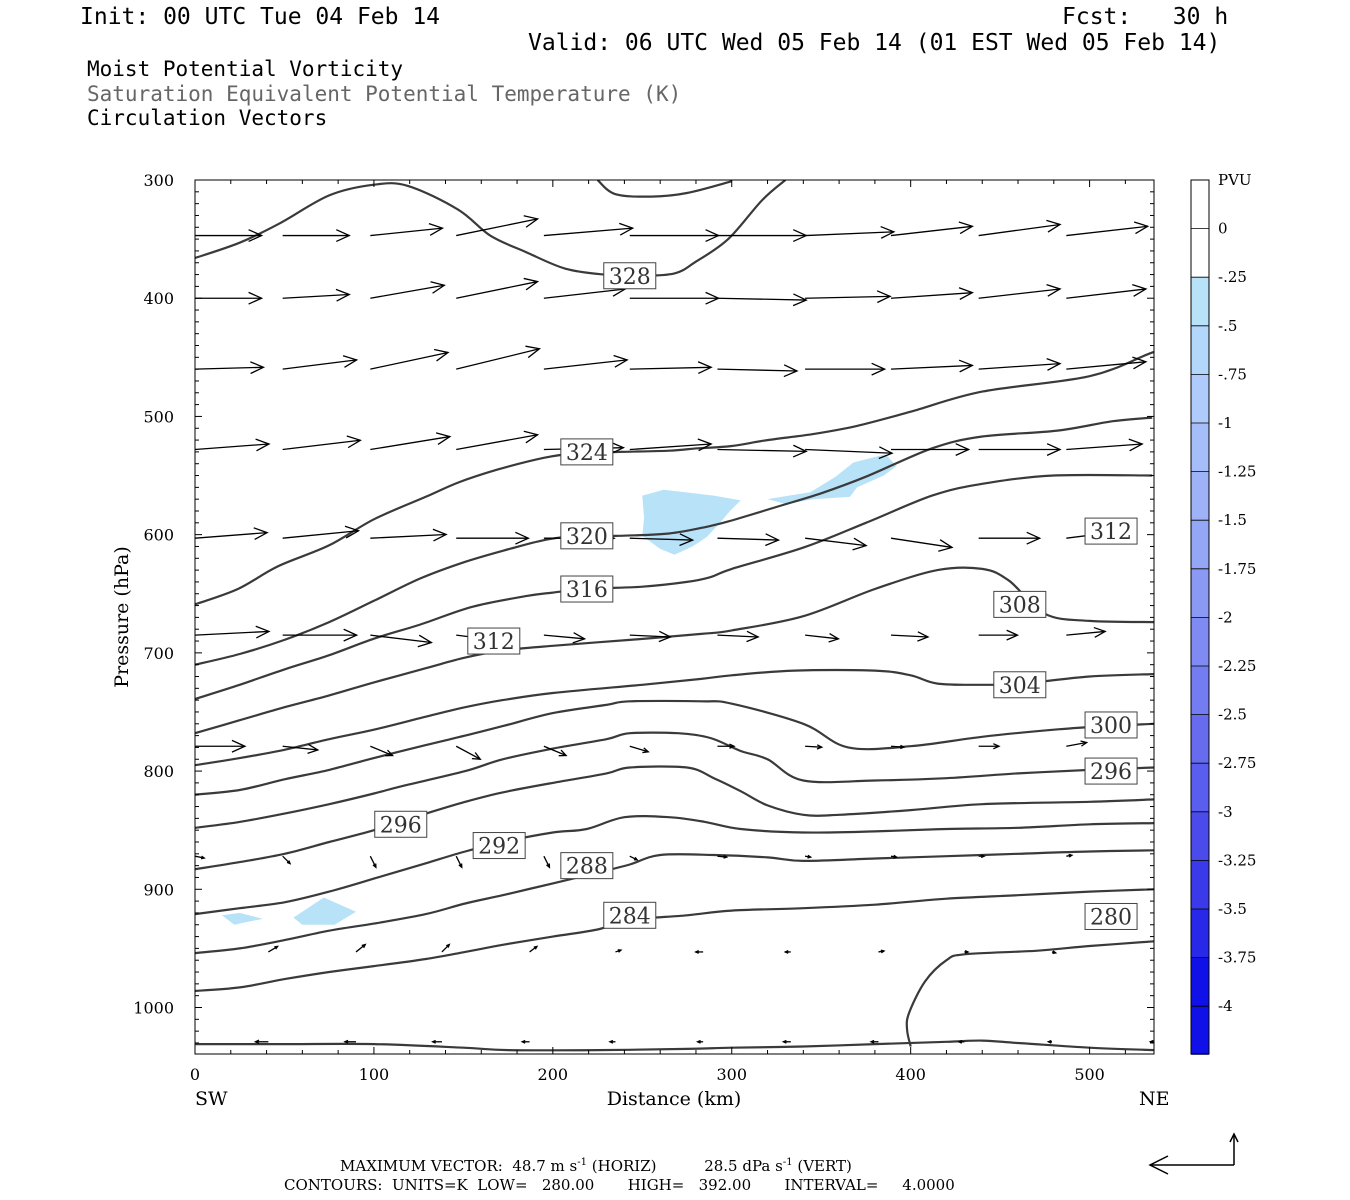 This screenshot has width=1350, height=1200. Describe the element at coordinates (1232, 715) in the screenshot. I see `colorbar-label: -2.5` at that location.